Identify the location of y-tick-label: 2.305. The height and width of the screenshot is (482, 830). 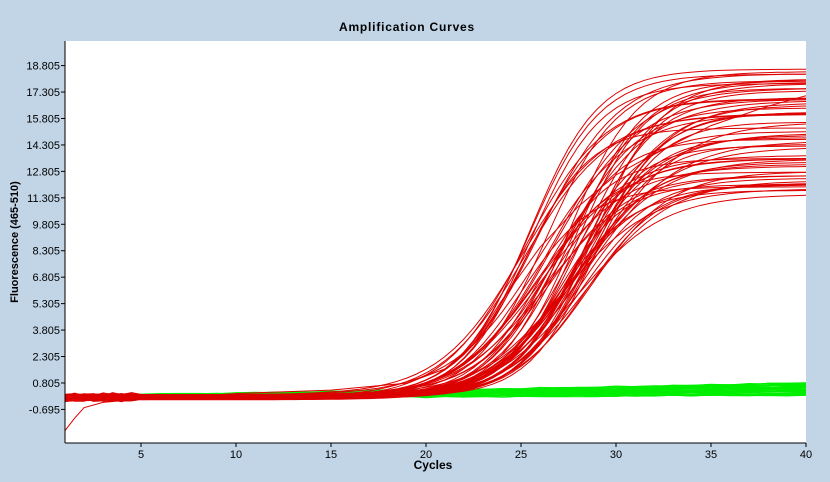
(46, 358).